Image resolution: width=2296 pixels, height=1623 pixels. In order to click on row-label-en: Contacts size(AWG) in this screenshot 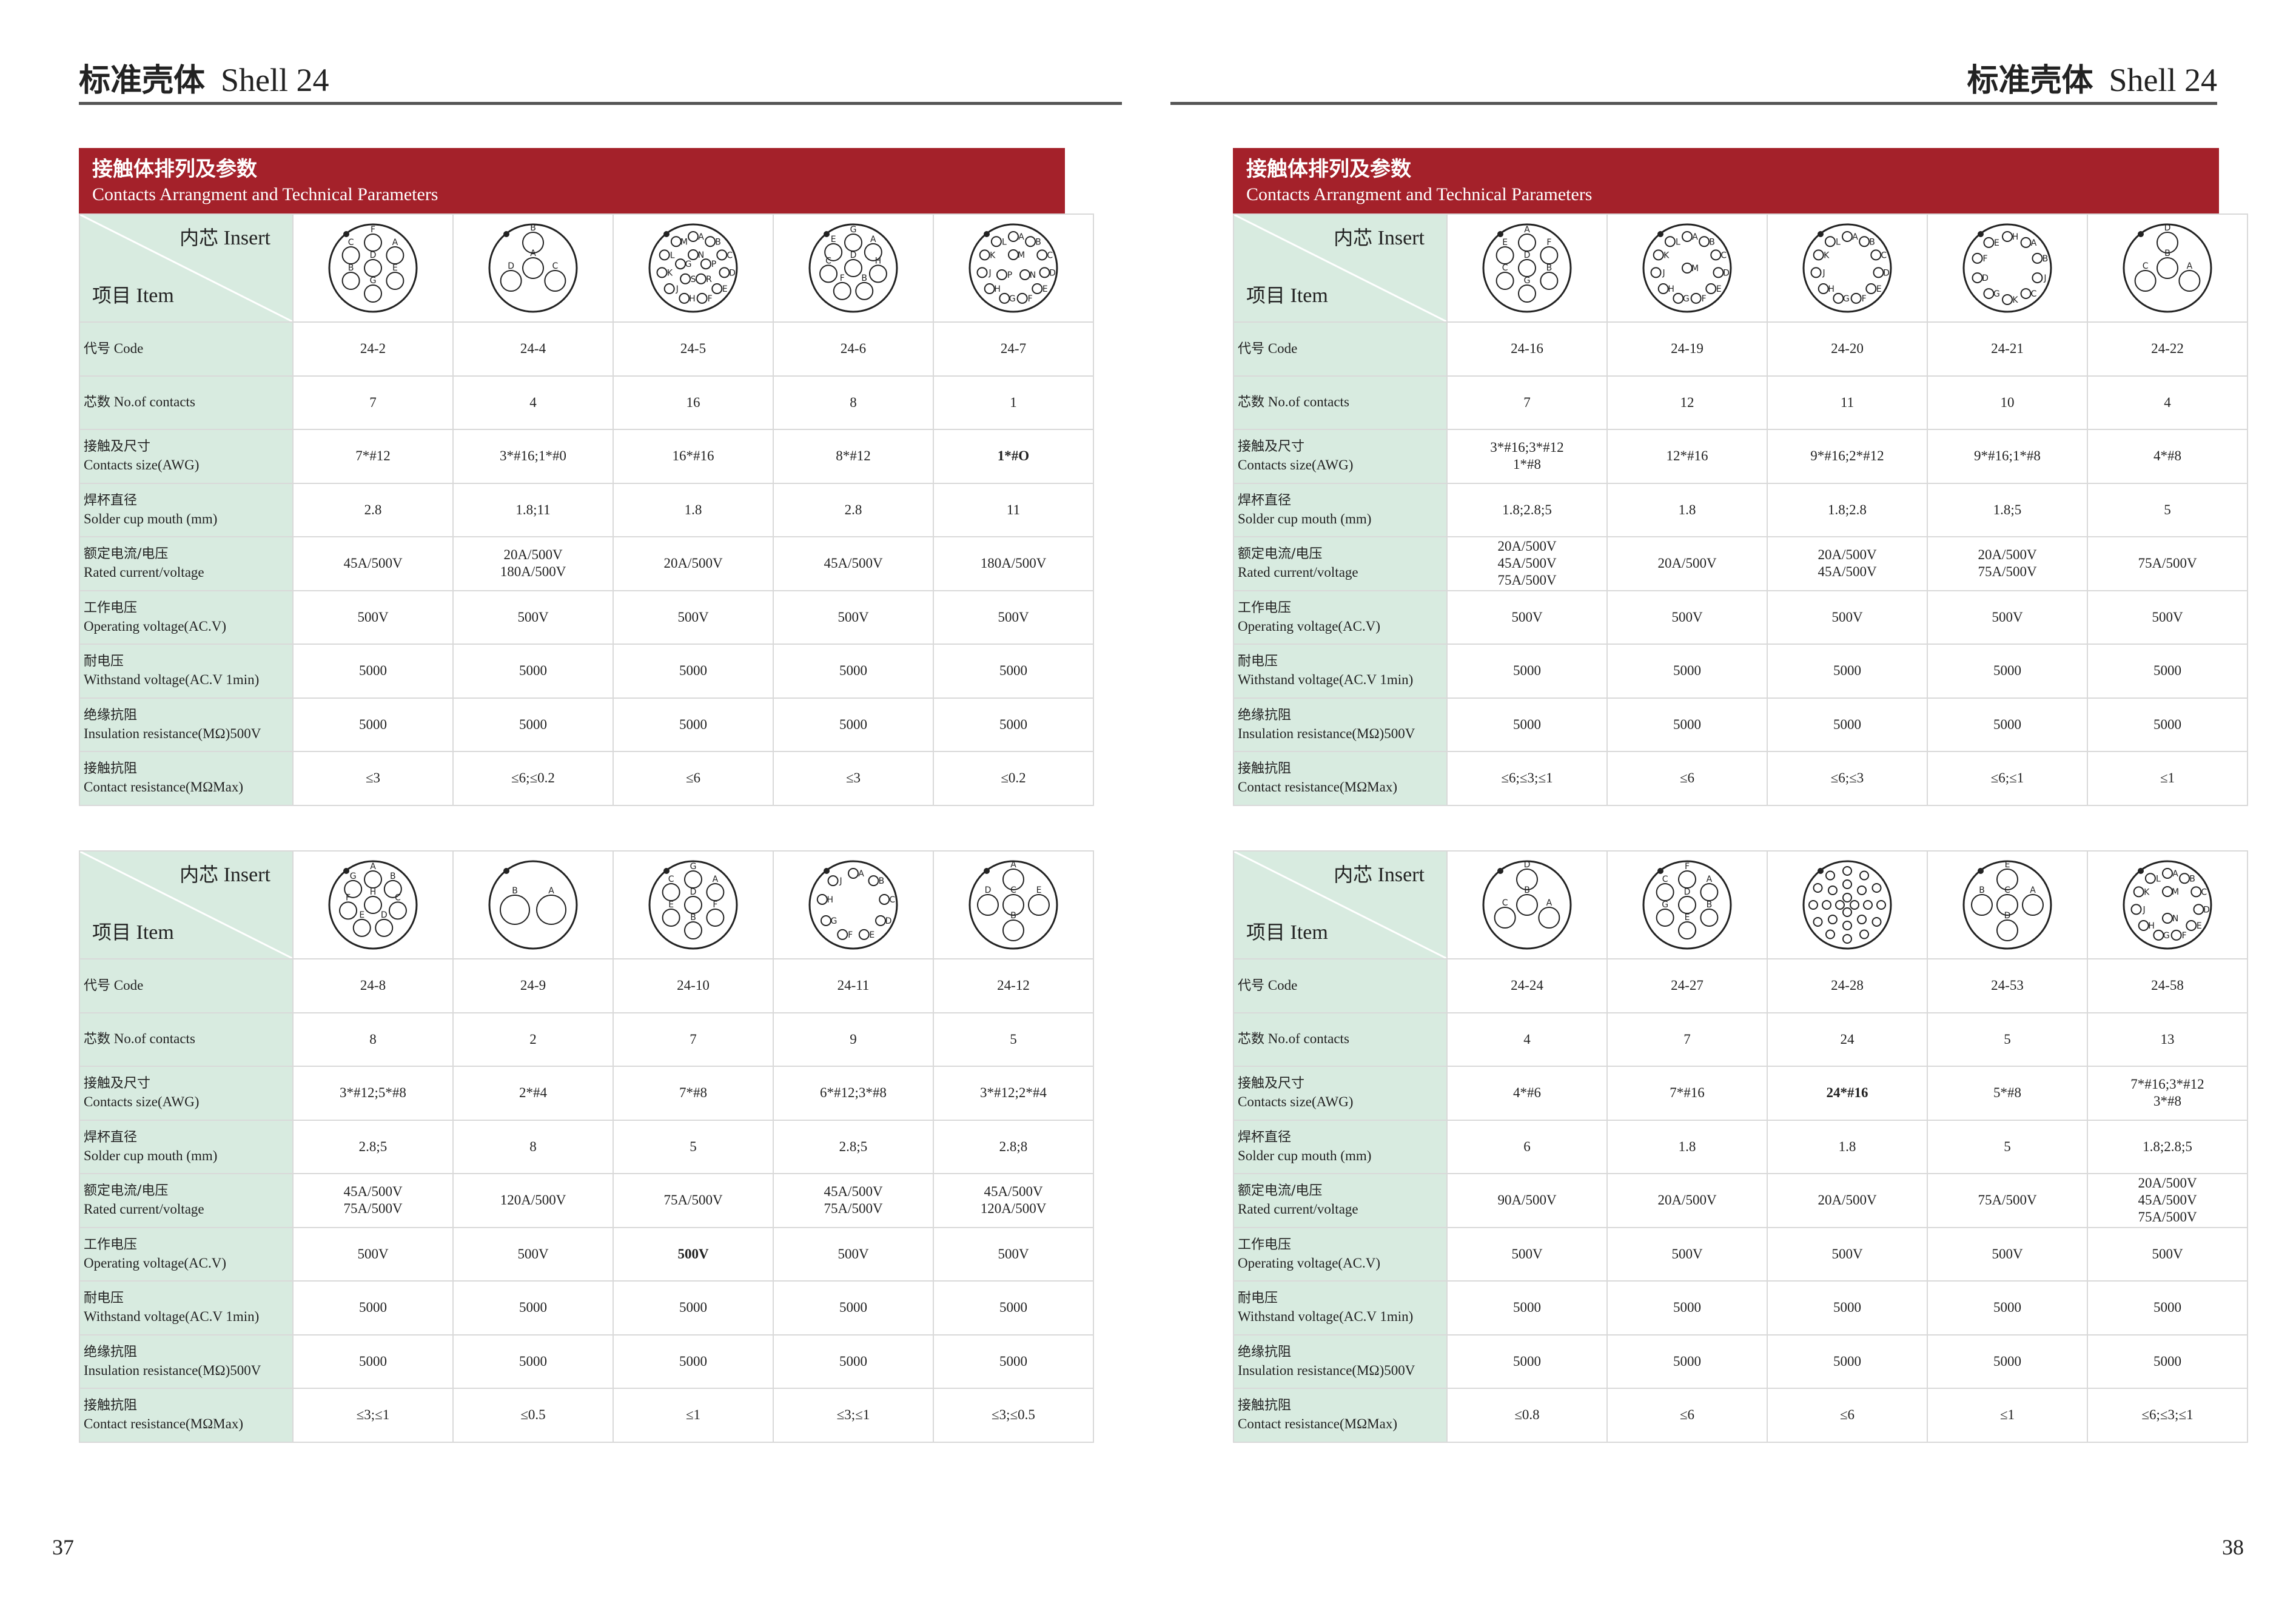, I will do `click(1296, 1102)`.